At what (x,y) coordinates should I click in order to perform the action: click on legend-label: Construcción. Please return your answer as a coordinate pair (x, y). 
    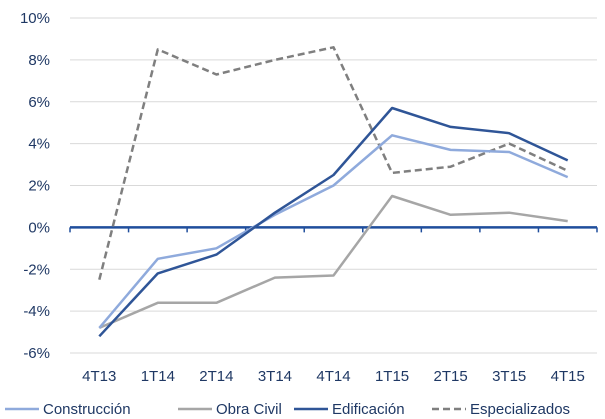
    Looking at the image, I should click on (87, 409).